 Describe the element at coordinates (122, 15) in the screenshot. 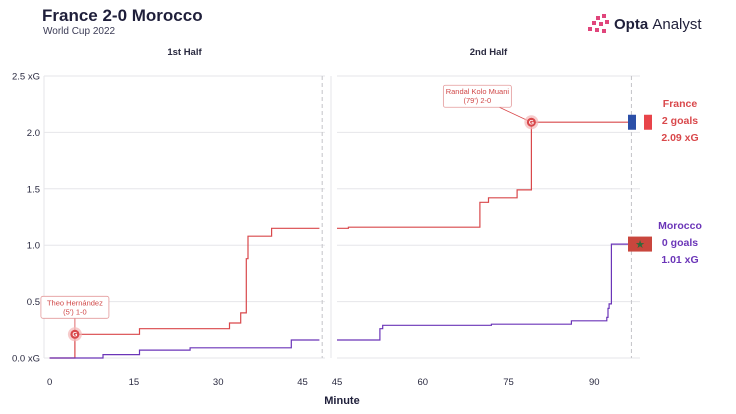

I see `chart-title: France 2-0 Morocco` at that location.